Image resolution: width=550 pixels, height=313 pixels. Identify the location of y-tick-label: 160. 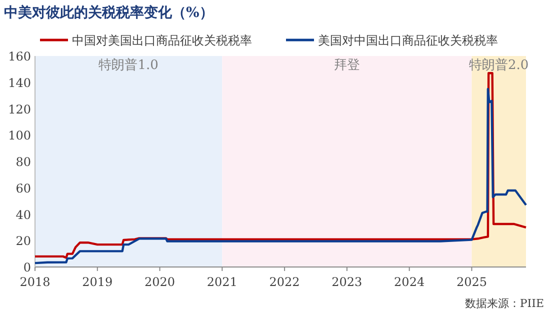
(19, 57).